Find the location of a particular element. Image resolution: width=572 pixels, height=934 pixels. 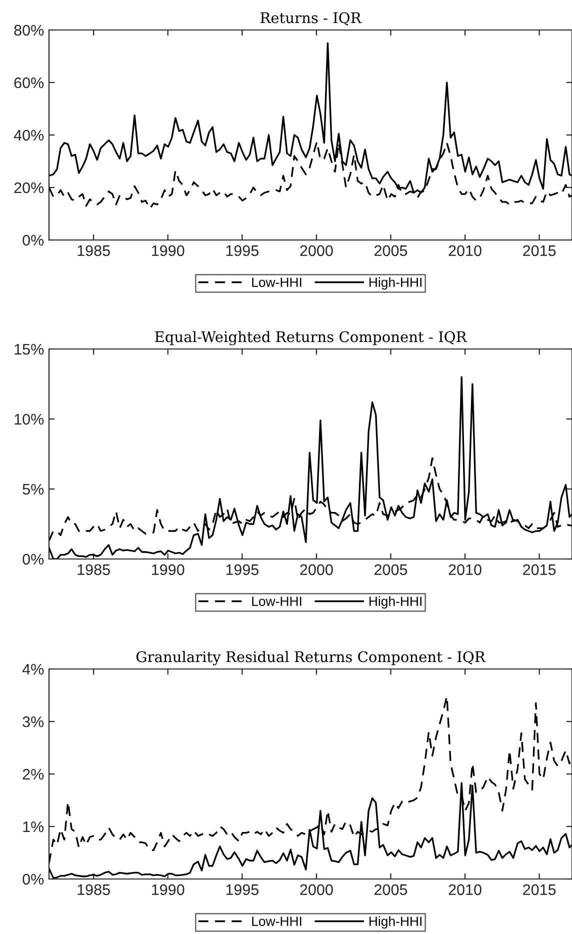

y-tick-label: 5% is located at coordinates (33, 489).